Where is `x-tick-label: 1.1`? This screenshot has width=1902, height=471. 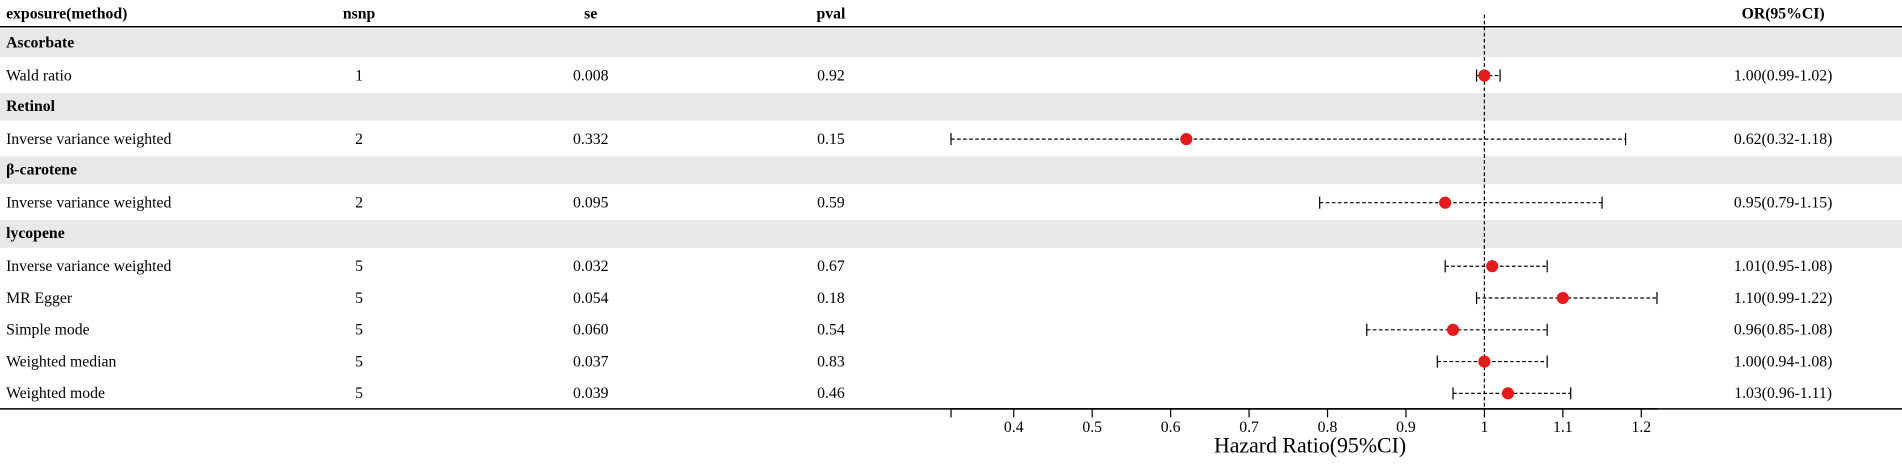
x-tick-label: 1.1 is located at coordinates (1563, 427).